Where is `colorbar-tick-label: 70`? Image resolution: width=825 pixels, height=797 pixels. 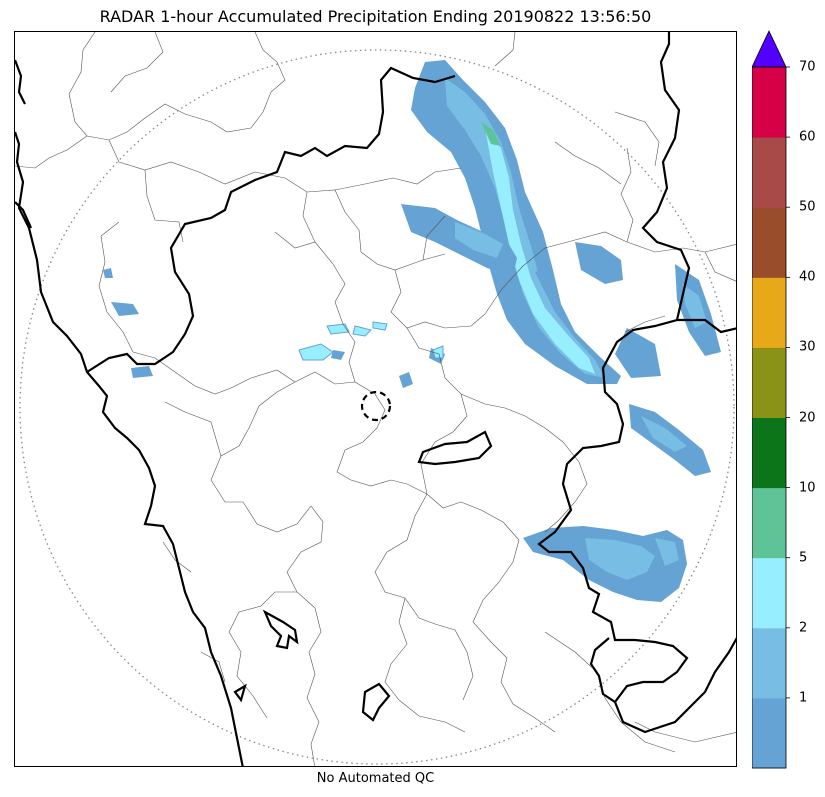
colorbar-tick-label: 70 is located at coordinates (807, 67).